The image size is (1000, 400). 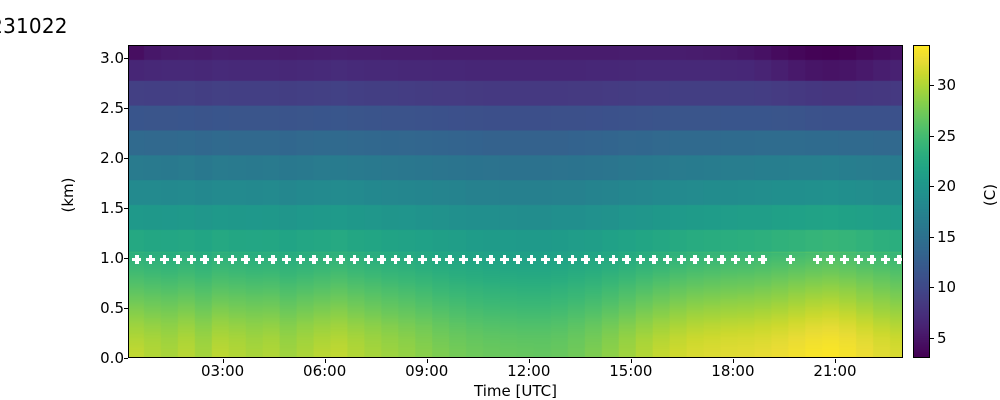 What do you see at coordinates (325, 371) in the screenshot?
I see `x-tick-label: 06:00` at bounding box center [325, 371].